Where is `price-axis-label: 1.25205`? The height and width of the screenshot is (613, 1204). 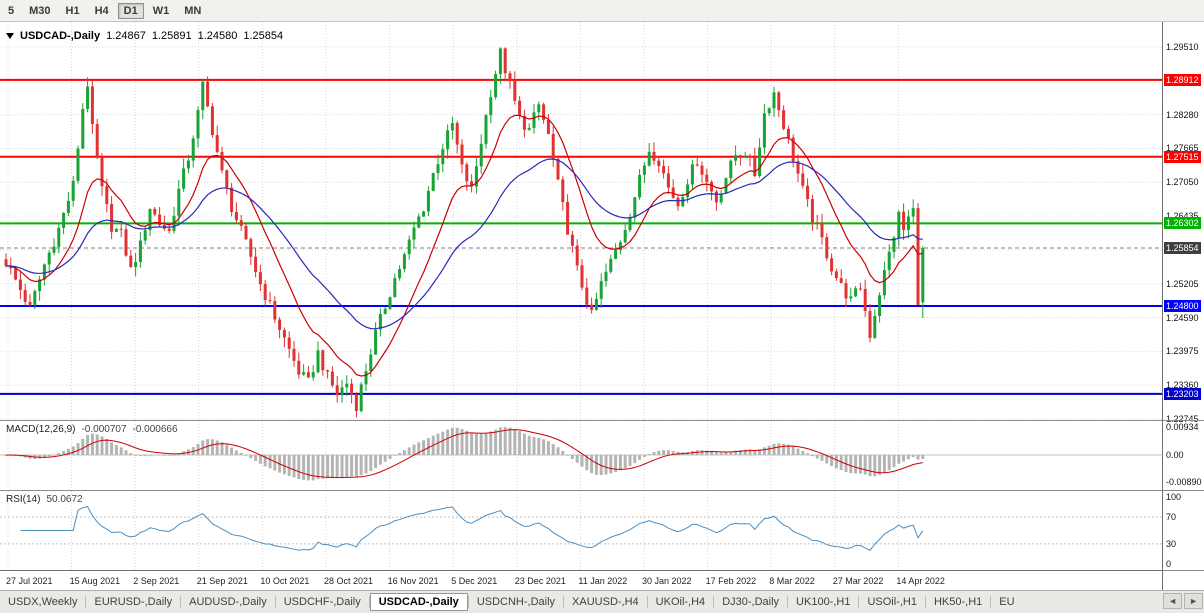 price-axis-label: 1.25205 is located at coordinates (1182, 283).